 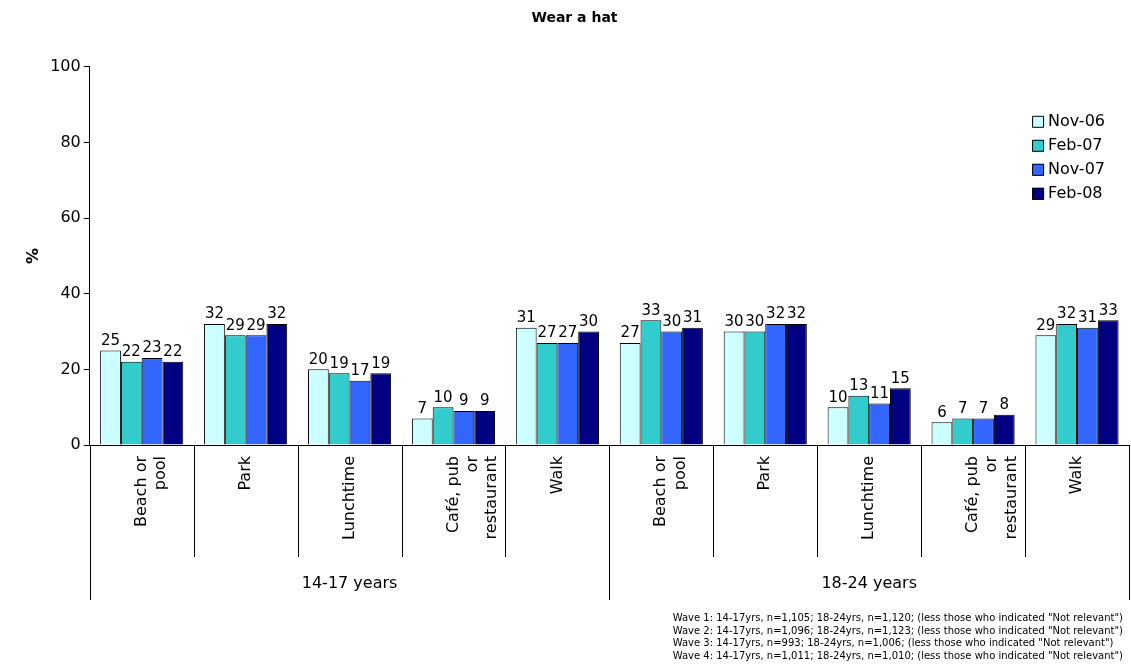 What do you see at coordinates (900, 377) in the screenshot?
I see `data-label: 15` at bounding box center [900, 377].